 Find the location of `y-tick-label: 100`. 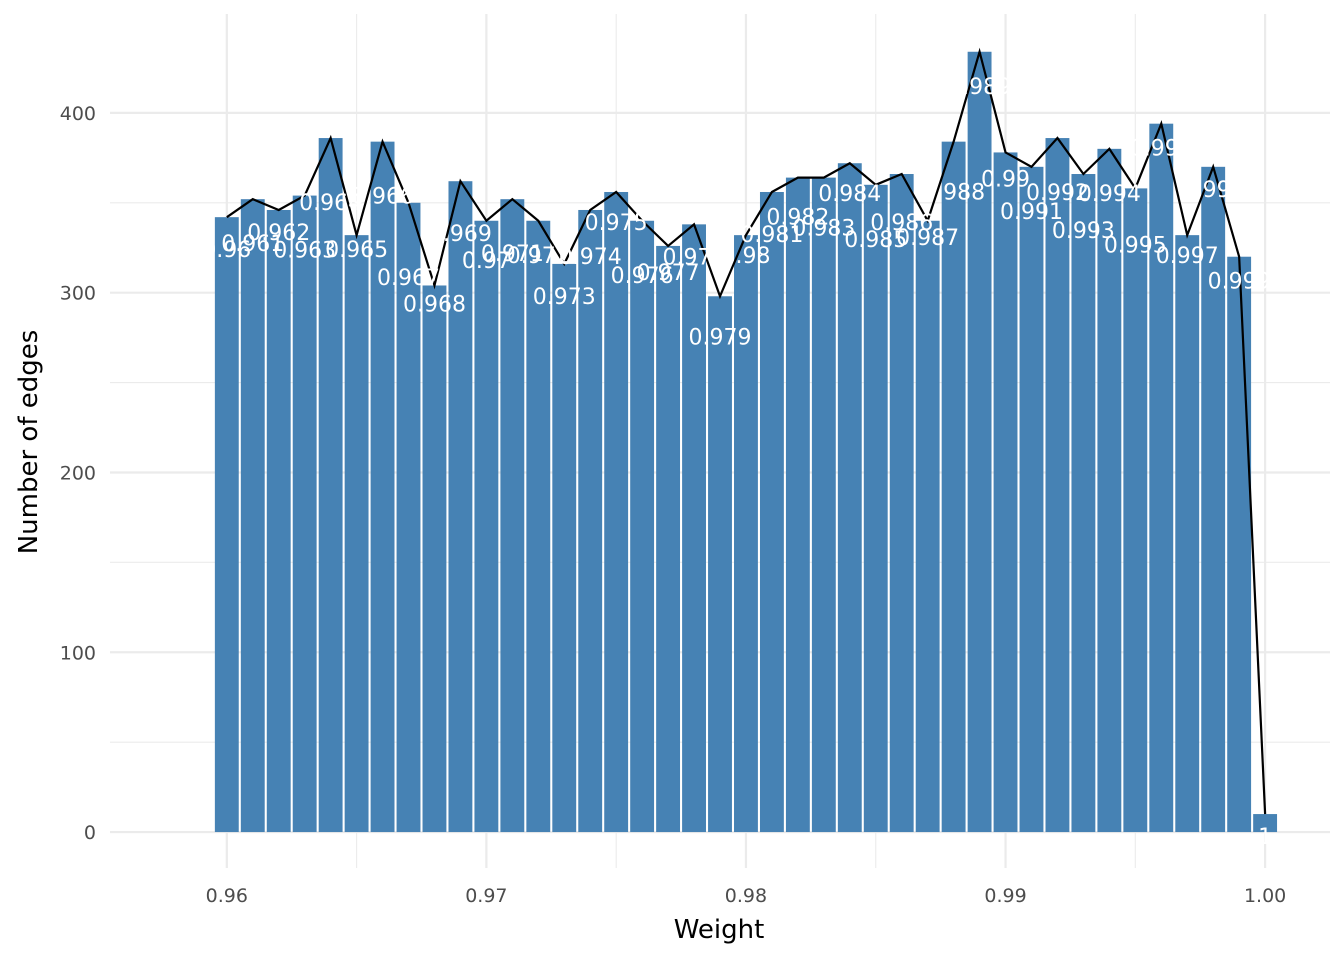

y-tick-label: 100 is located at coordinates (78, 653).